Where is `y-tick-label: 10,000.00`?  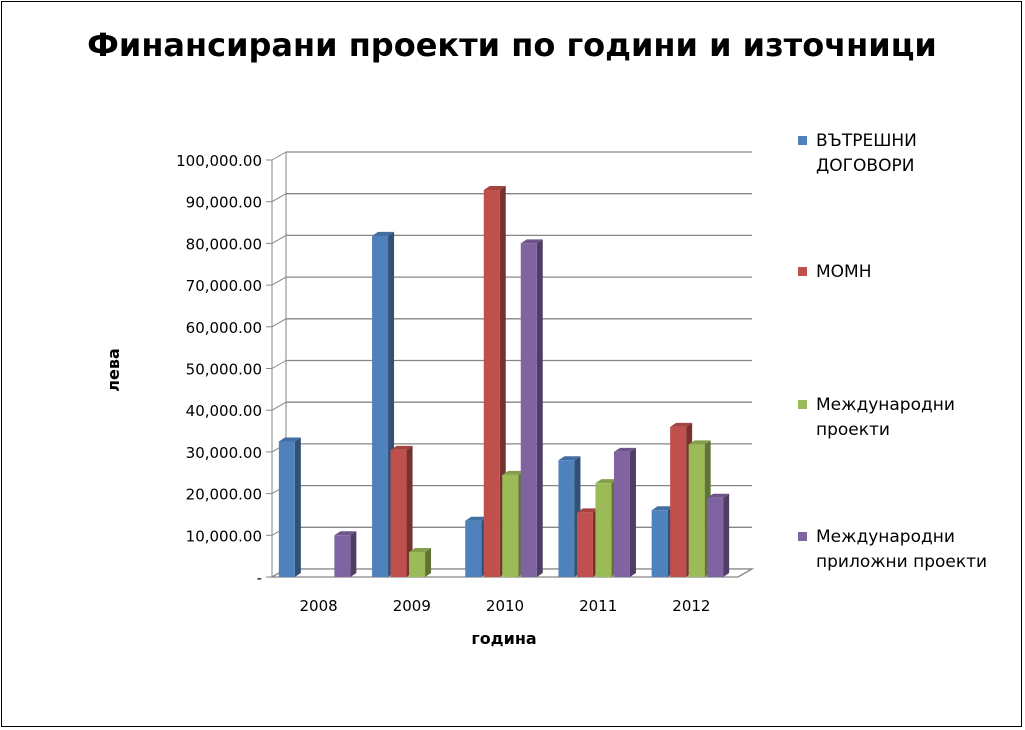 y-tick-label: 10,000.00 is located at coordinates (224, 536).